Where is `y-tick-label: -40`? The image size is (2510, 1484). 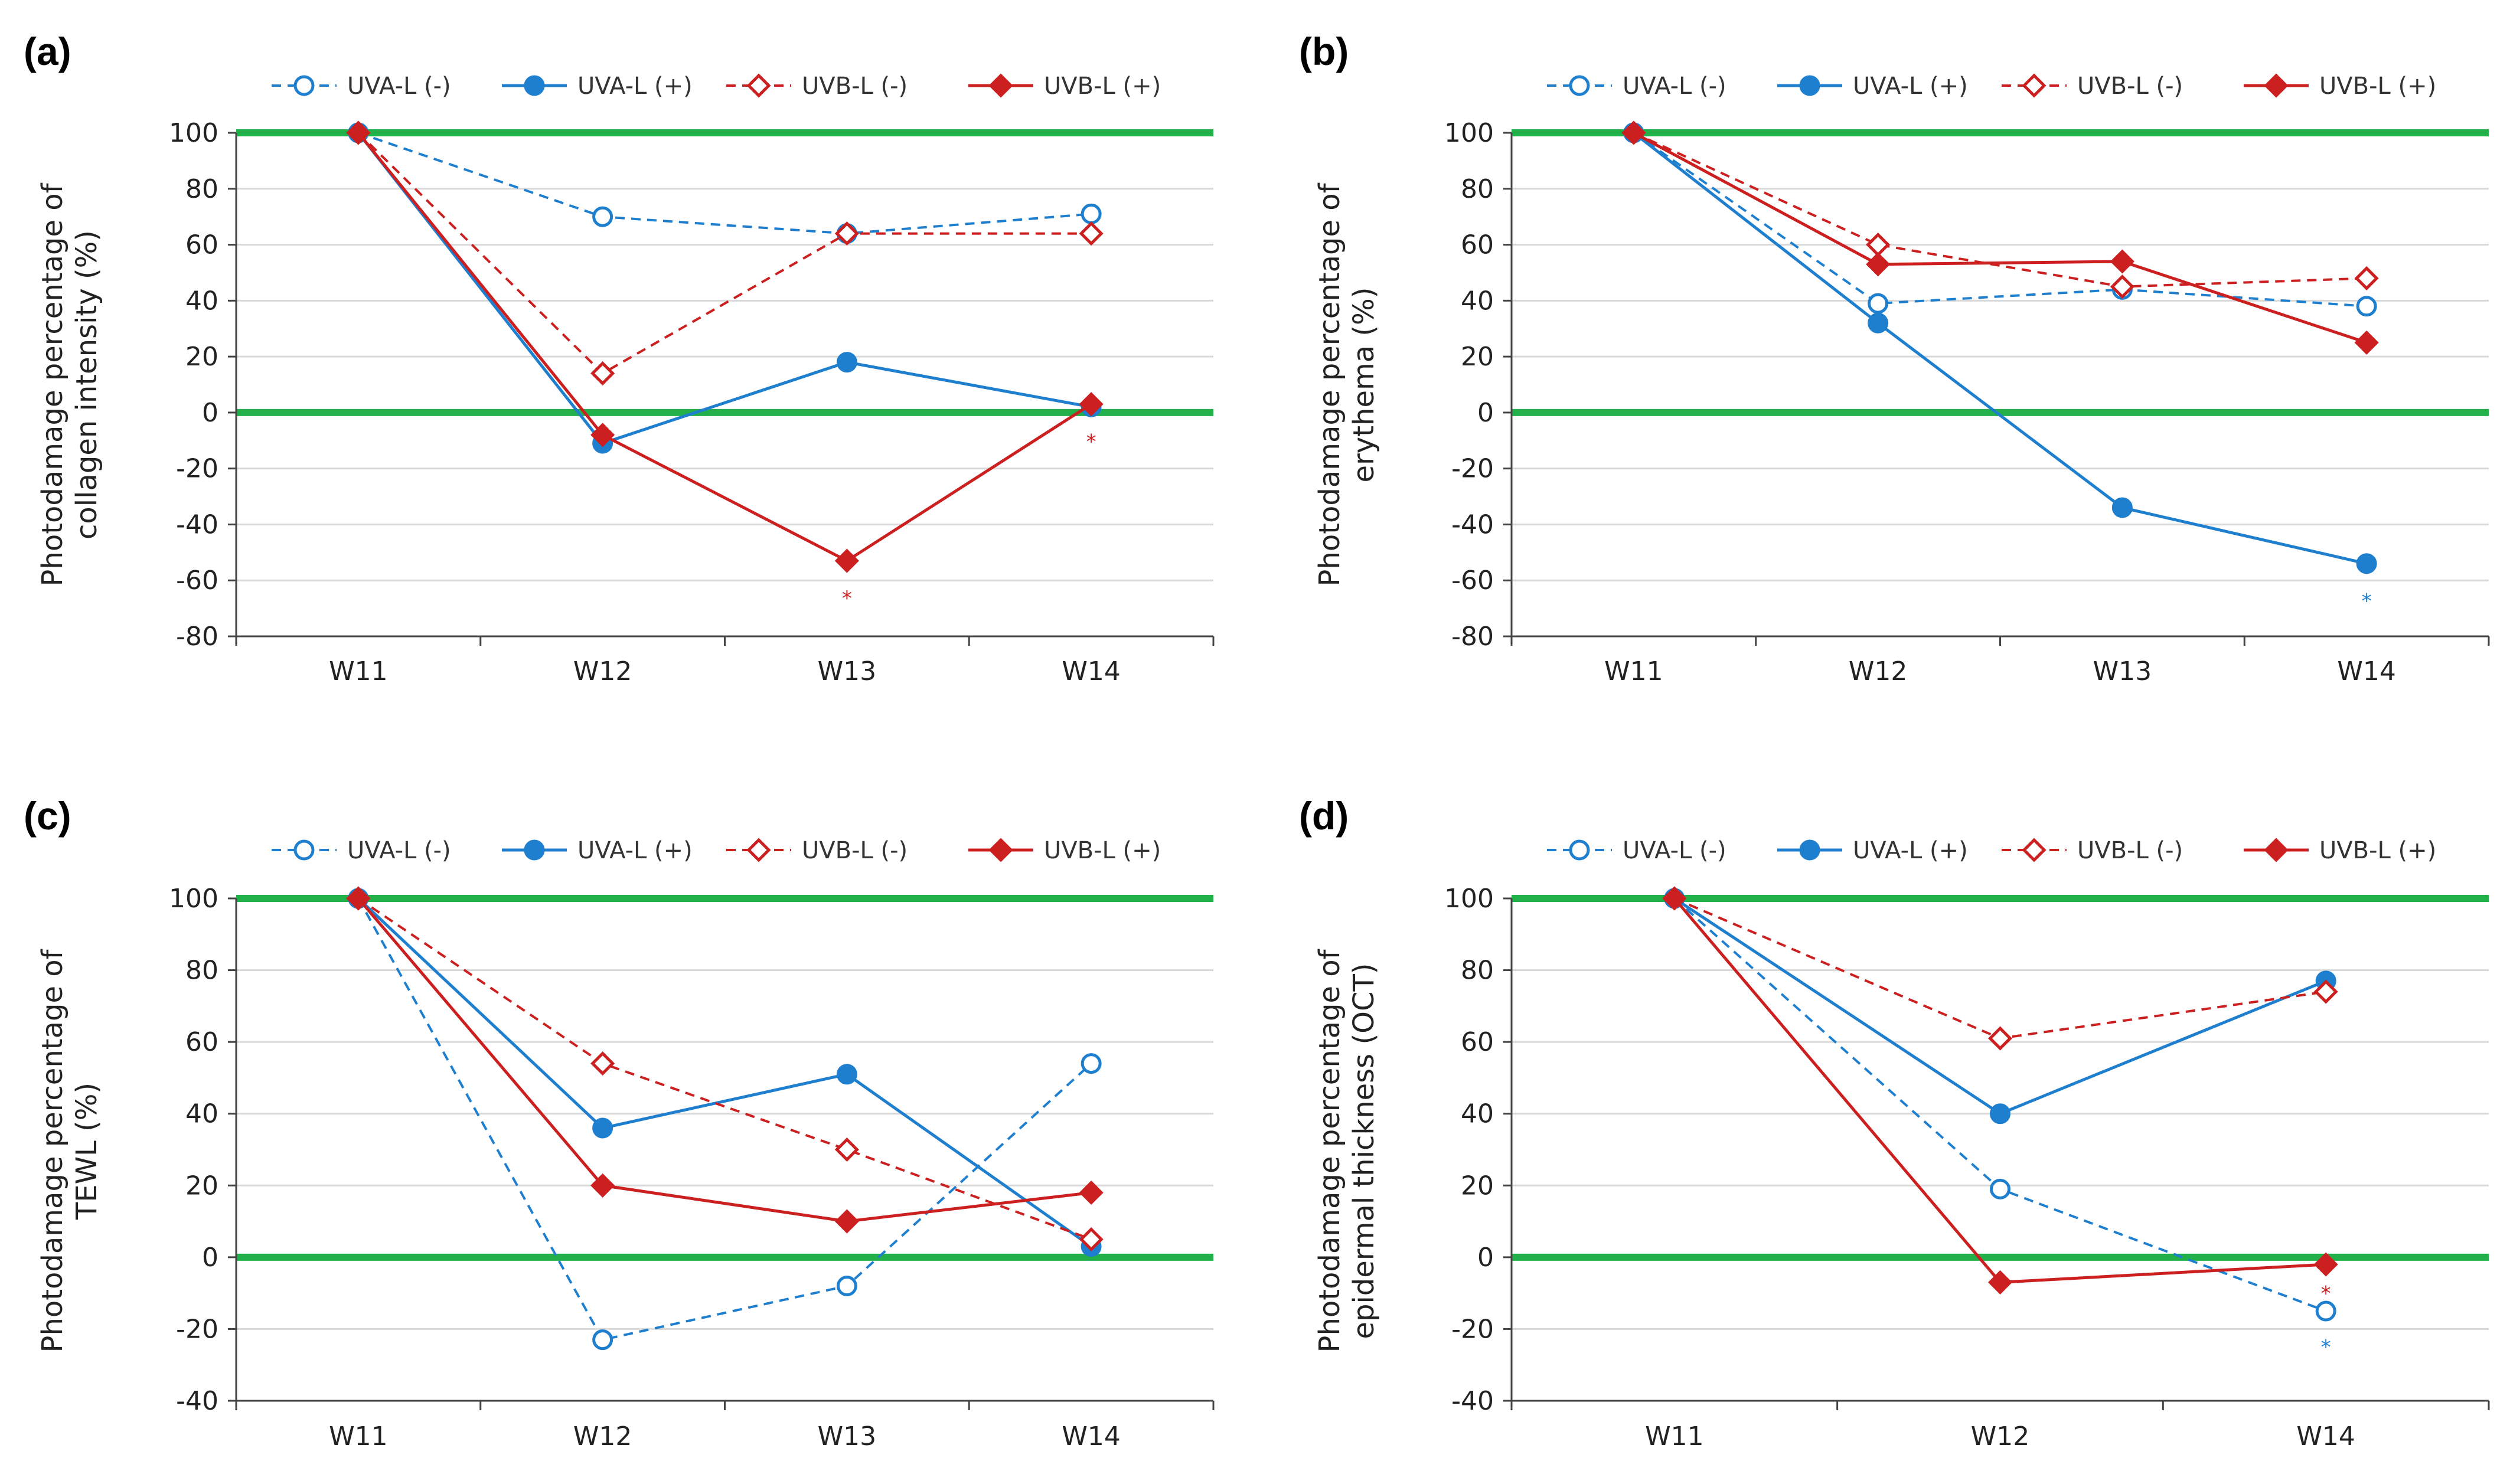 y-tick-label: -40 is located at coordinates (1472, 524).